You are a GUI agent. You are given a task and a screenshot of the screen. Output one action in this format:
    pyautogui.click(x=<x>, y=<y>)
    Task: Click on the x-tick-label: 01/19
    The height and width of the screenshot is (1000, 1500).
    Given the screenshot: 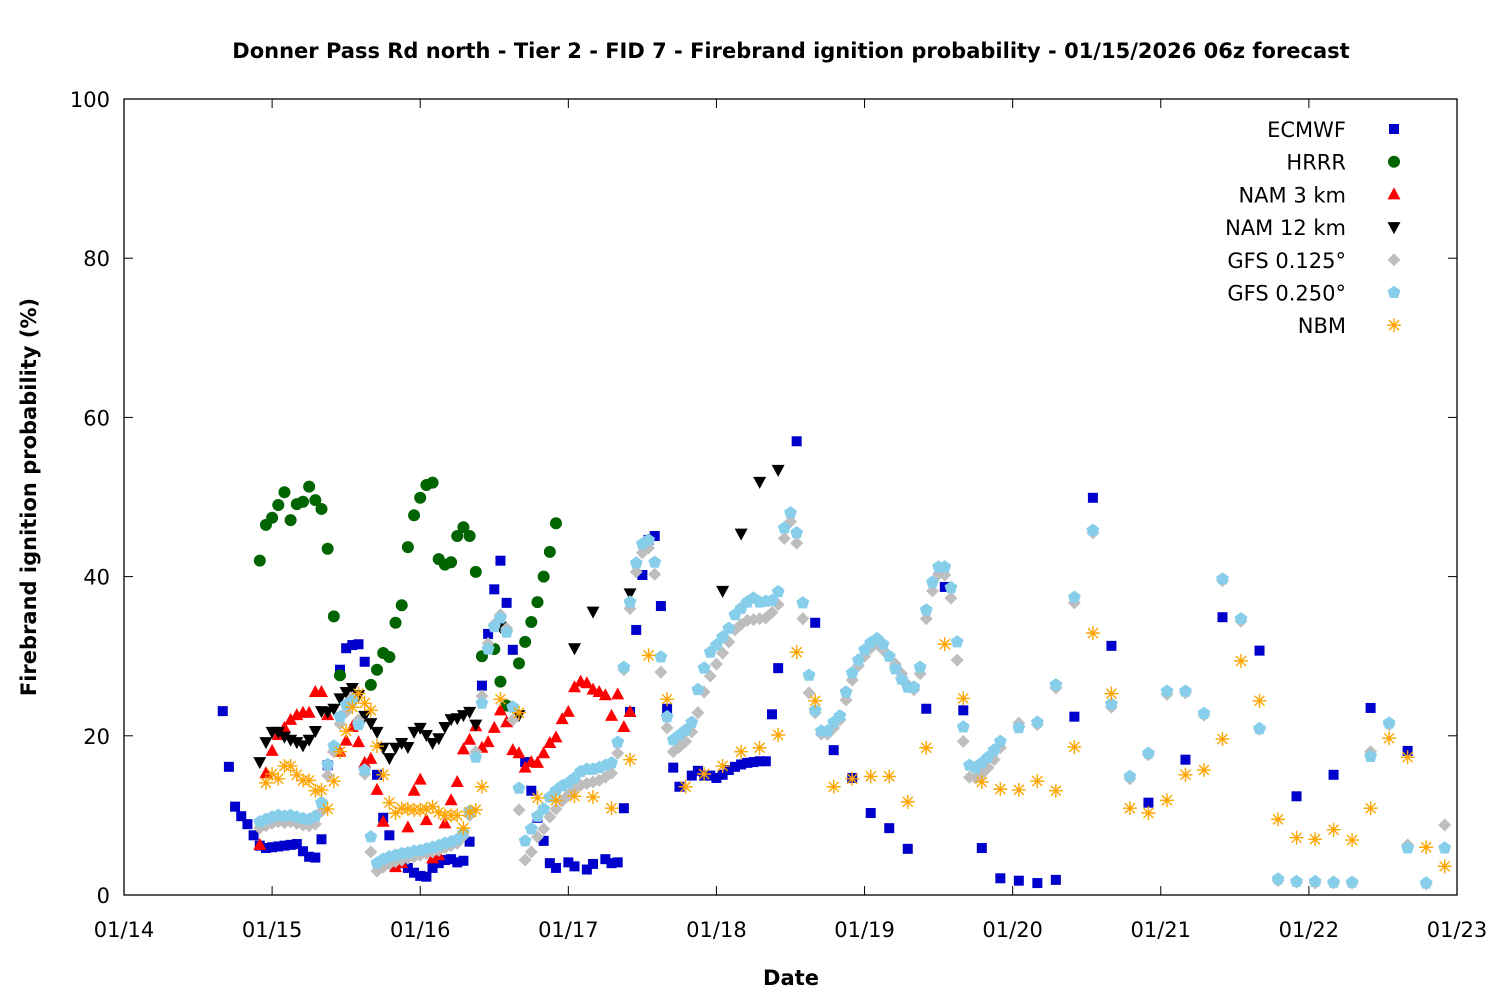 What is the action you would take?
    pyautogui.click(x=864, y=930)
    